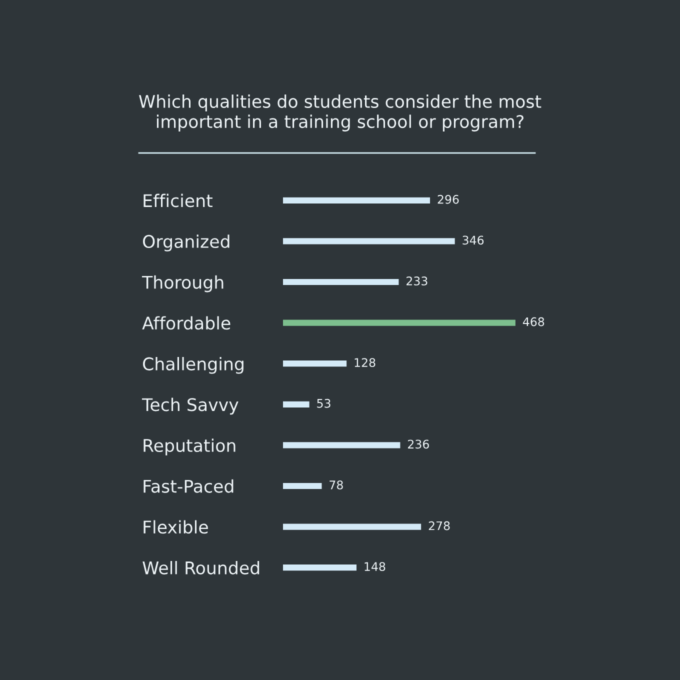 The height and width of the screenshot is (680, 680). I want to click on y-tick-label: Thorough, so click(183, 283).